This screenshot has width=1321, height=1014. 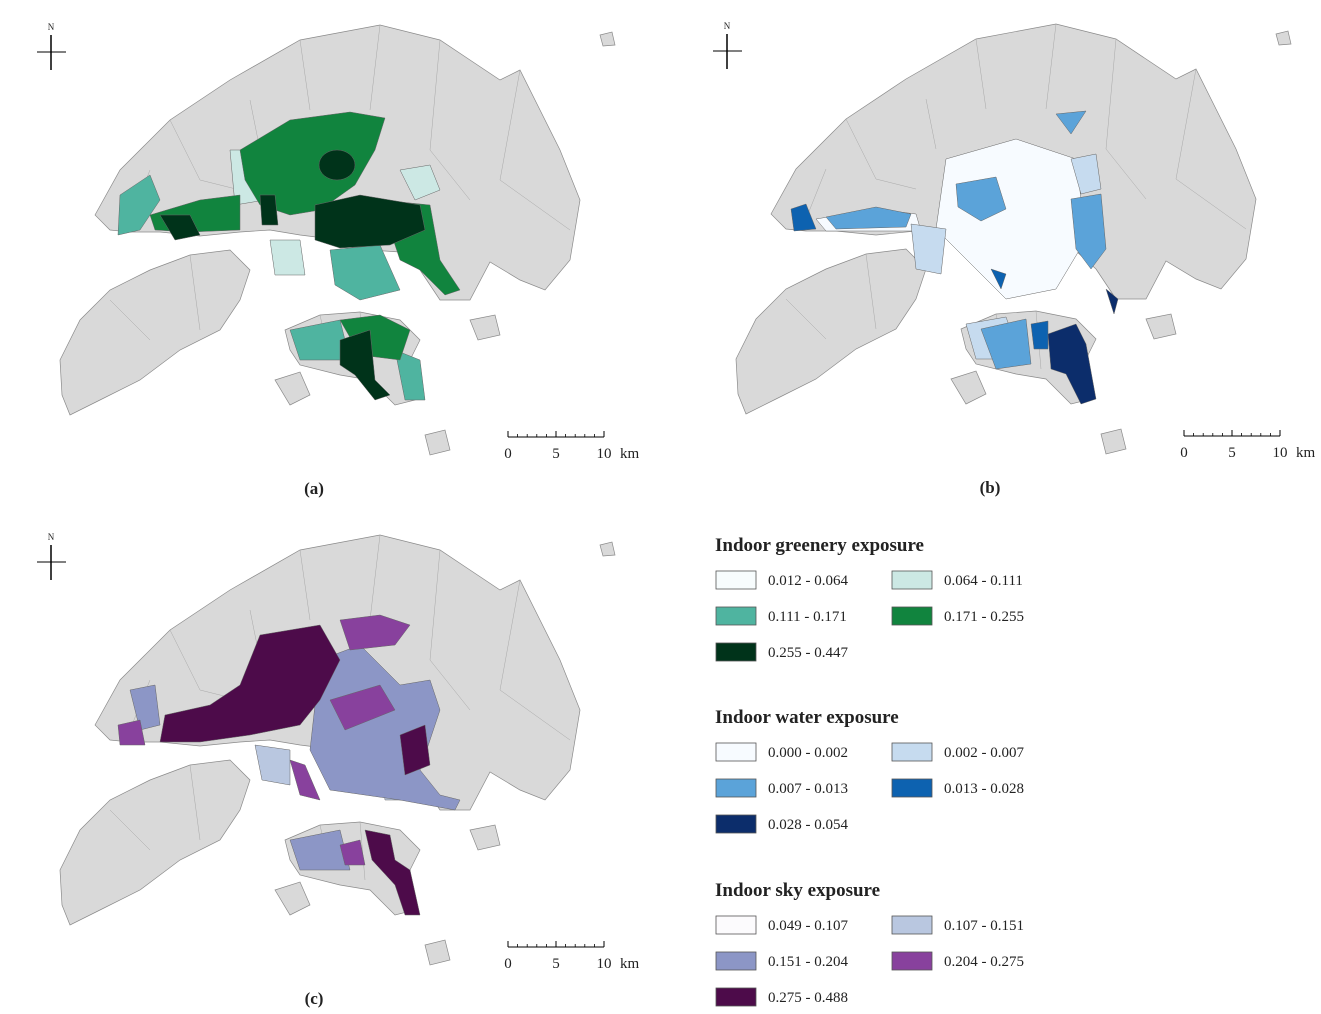 What do you see at coordinates (984, 789) in the screenshot?
I see `legend-label: 0.013 - 0.028` at bounding box center [984, 789].